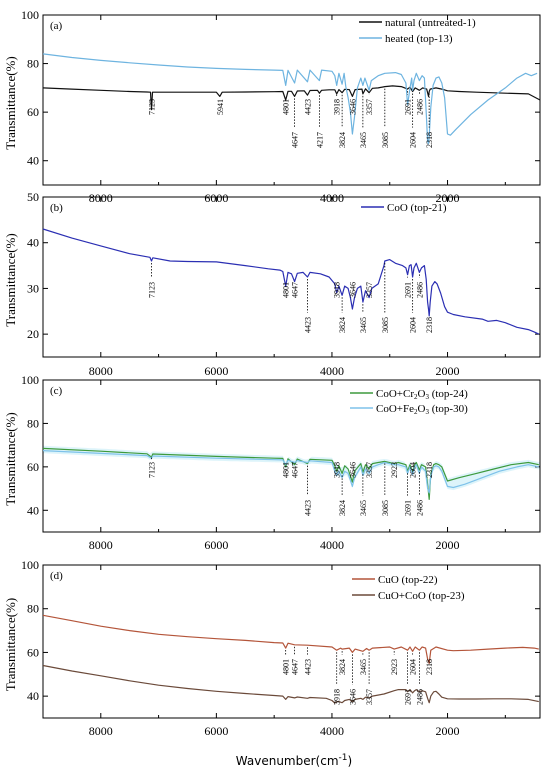 This screenshot has height=772, width=550. What do you see at coordinates (56, 208) in the screenshot?
I see `panel-tag: (b)` at bounding box center [56, 208].